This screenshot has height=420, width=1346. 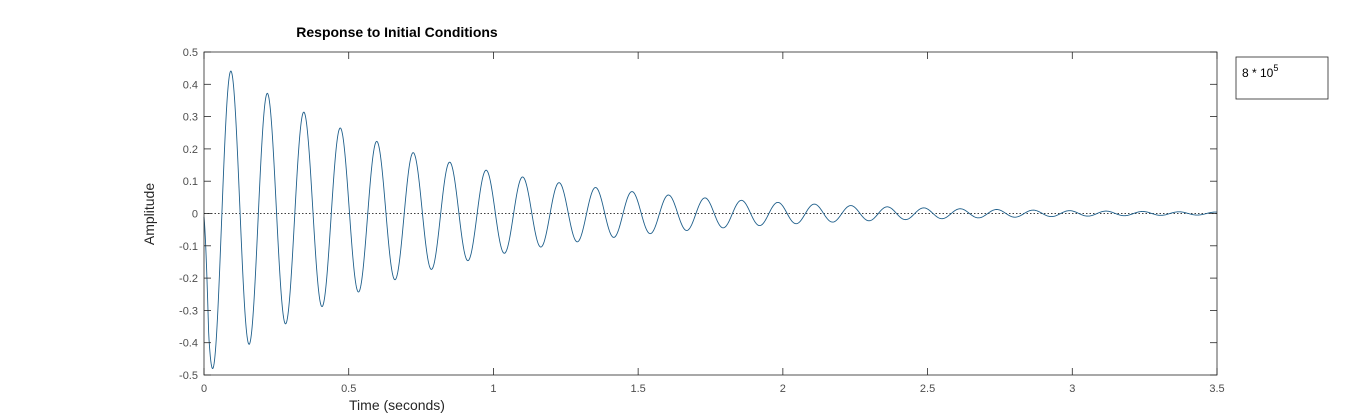 What do you see at coordinates (188, 344) in the screenshot?
I see `y-tick-label: -0.4` at bounding box center [188, 344].